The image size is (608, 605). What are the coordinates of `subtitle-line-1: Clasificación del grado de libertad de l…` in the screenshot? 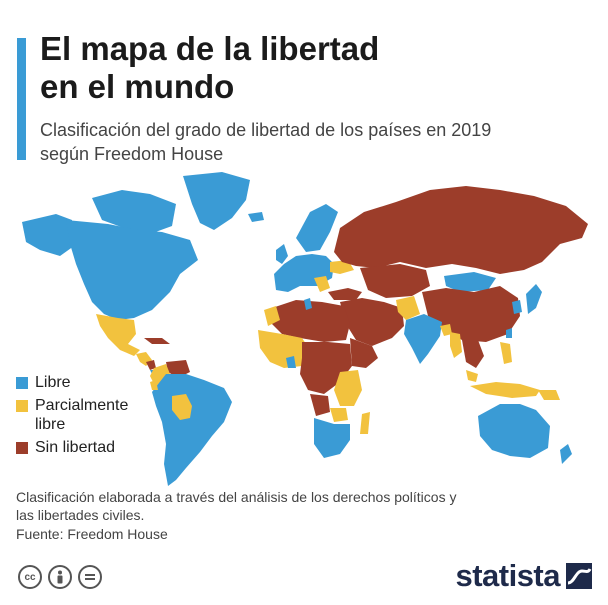 It's located at (266, 130).